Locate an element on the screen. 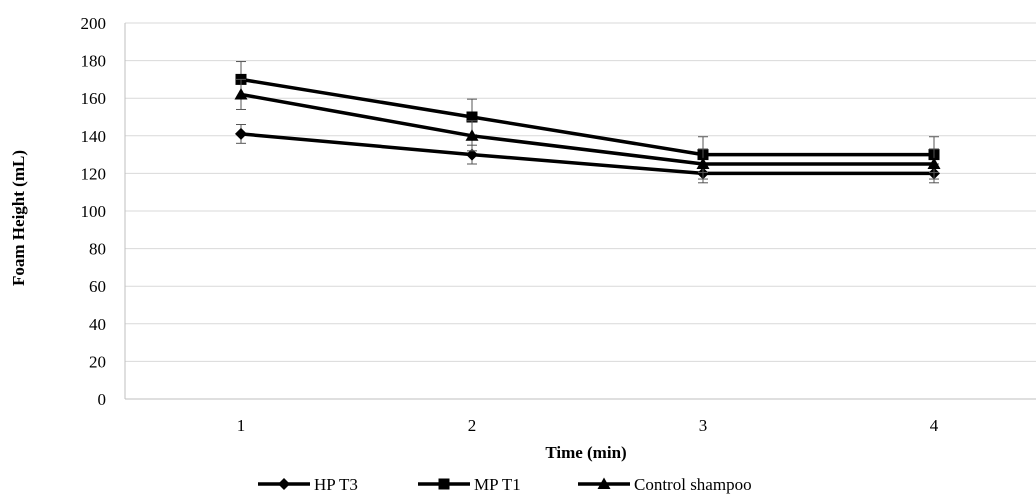  y-tick-label-0: 0 is located at coordinates (102, 399).